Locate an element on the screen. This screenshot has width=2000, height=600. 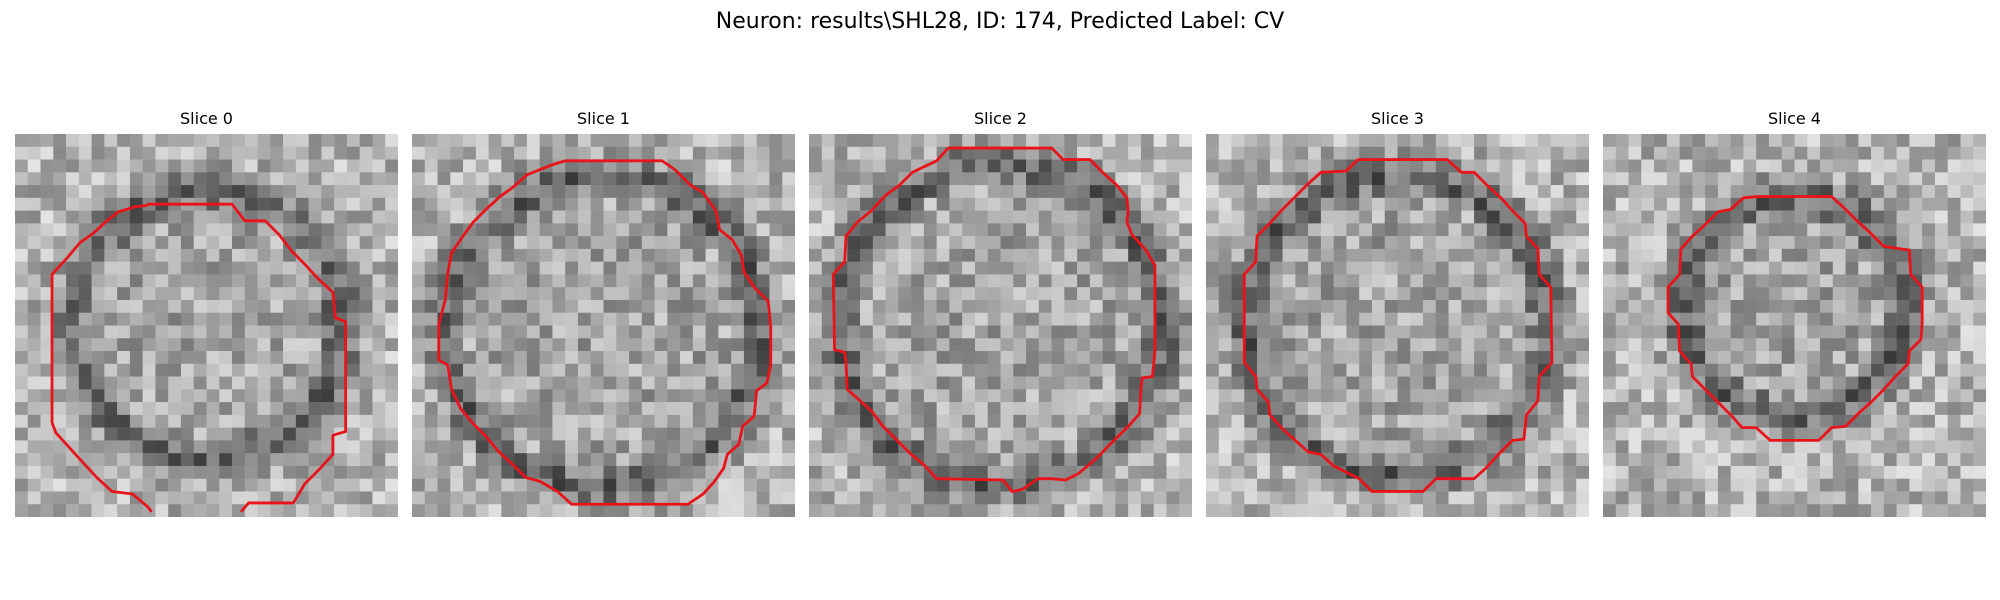
slice-title: Slice 3 is located at coordinates (1397, 118).